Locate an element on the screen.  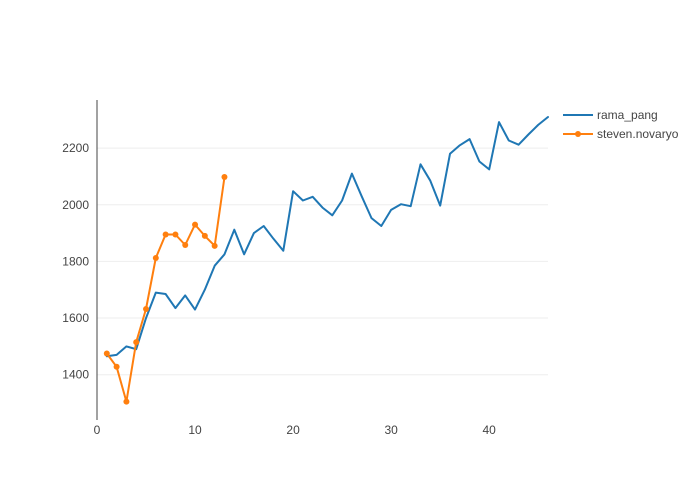
y-tick-label: 1600 is located at coordinates (75, 318).